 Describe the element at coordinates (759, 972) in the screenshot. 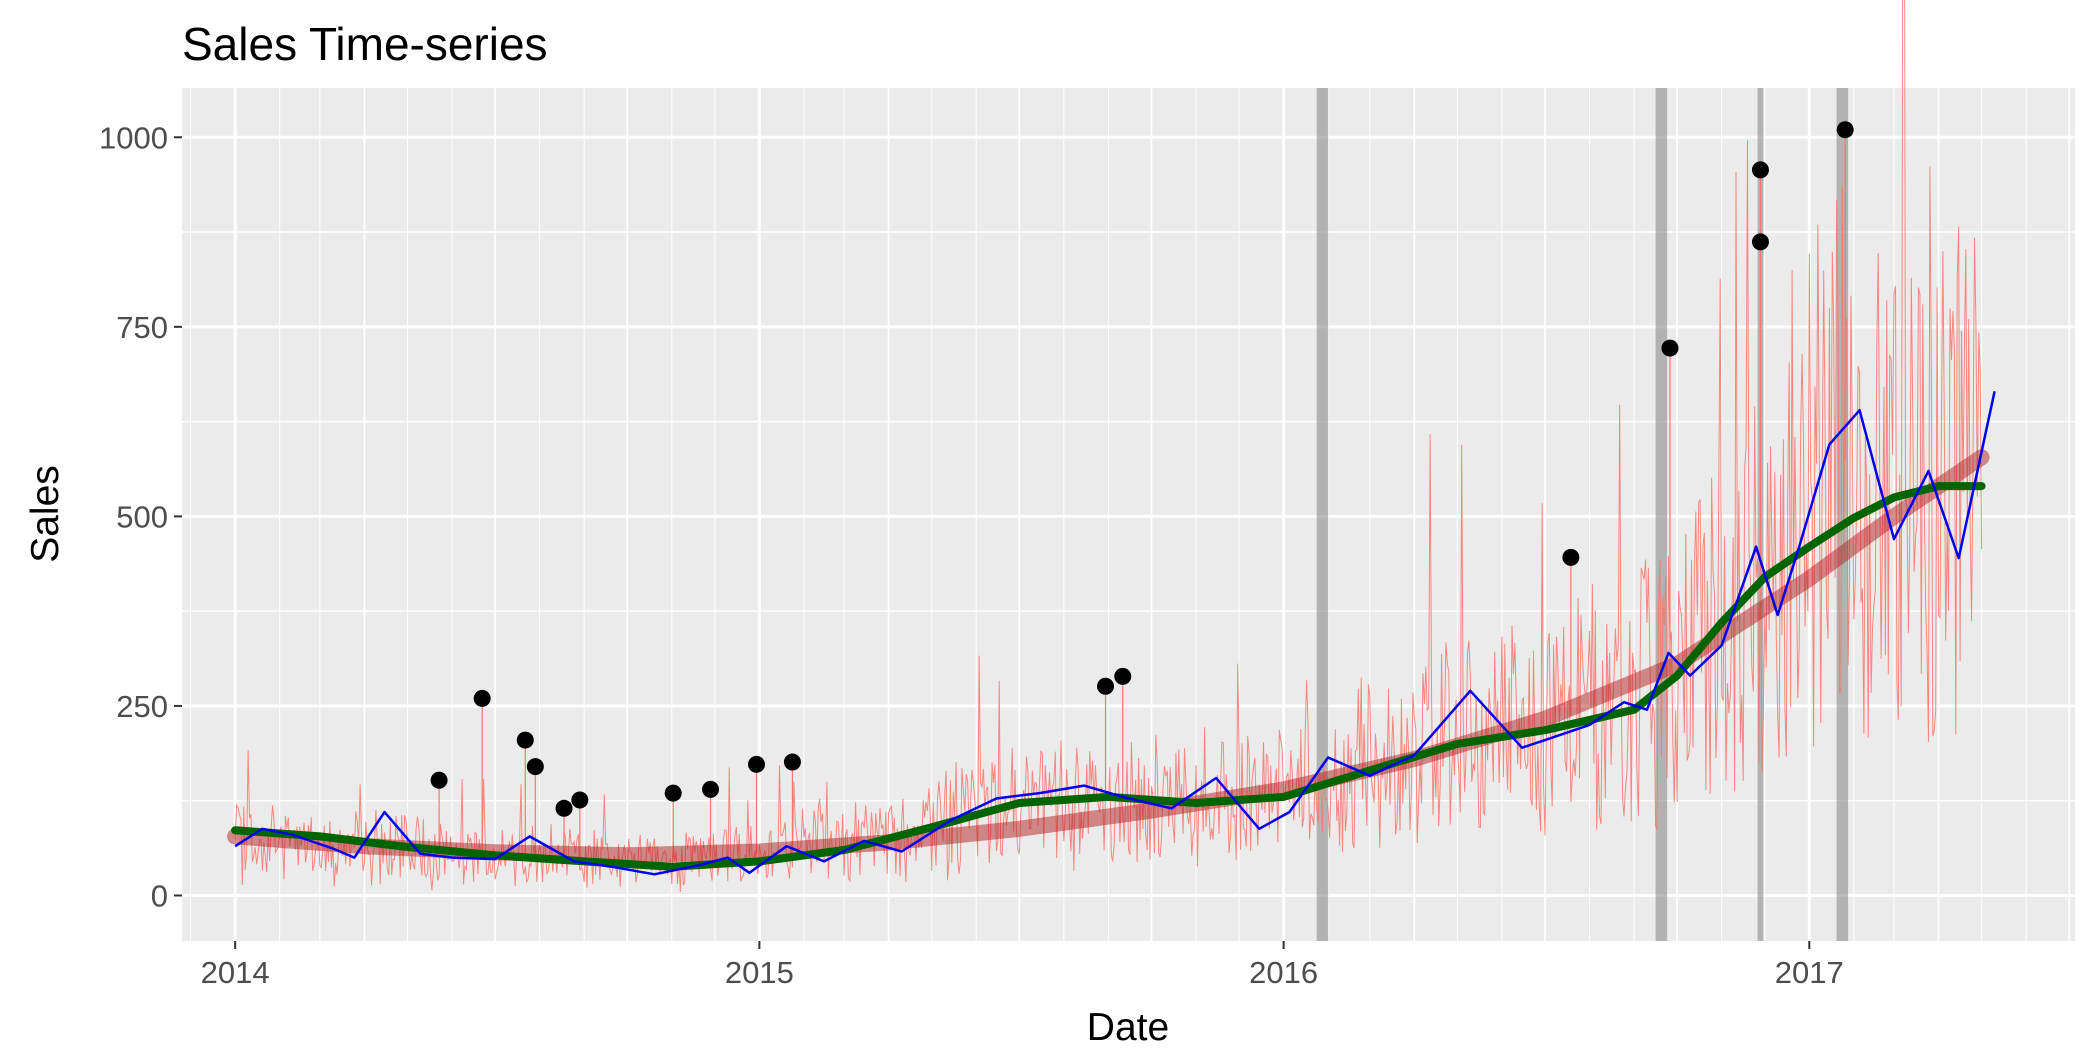

I see `x-tick-label: 2015` at that location.